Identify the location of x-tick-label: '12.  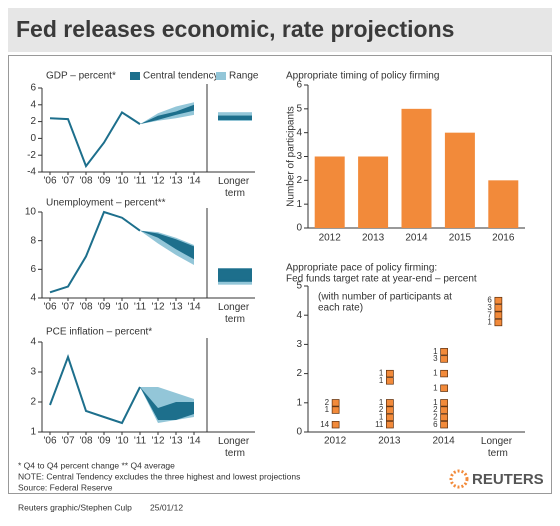
(157, 441).